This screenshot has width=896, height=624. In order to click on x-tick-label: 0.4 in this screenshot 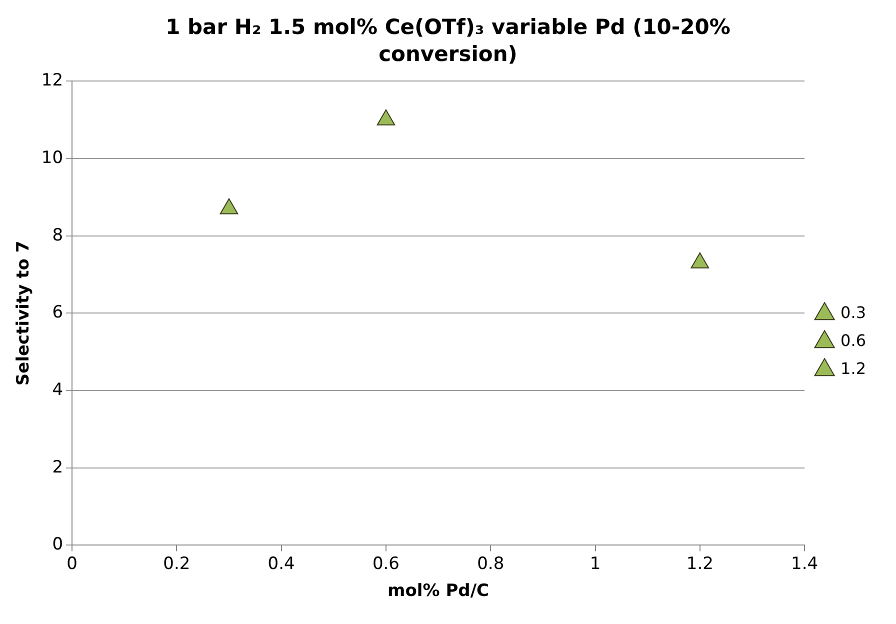, I will do `click(281, 564)`.